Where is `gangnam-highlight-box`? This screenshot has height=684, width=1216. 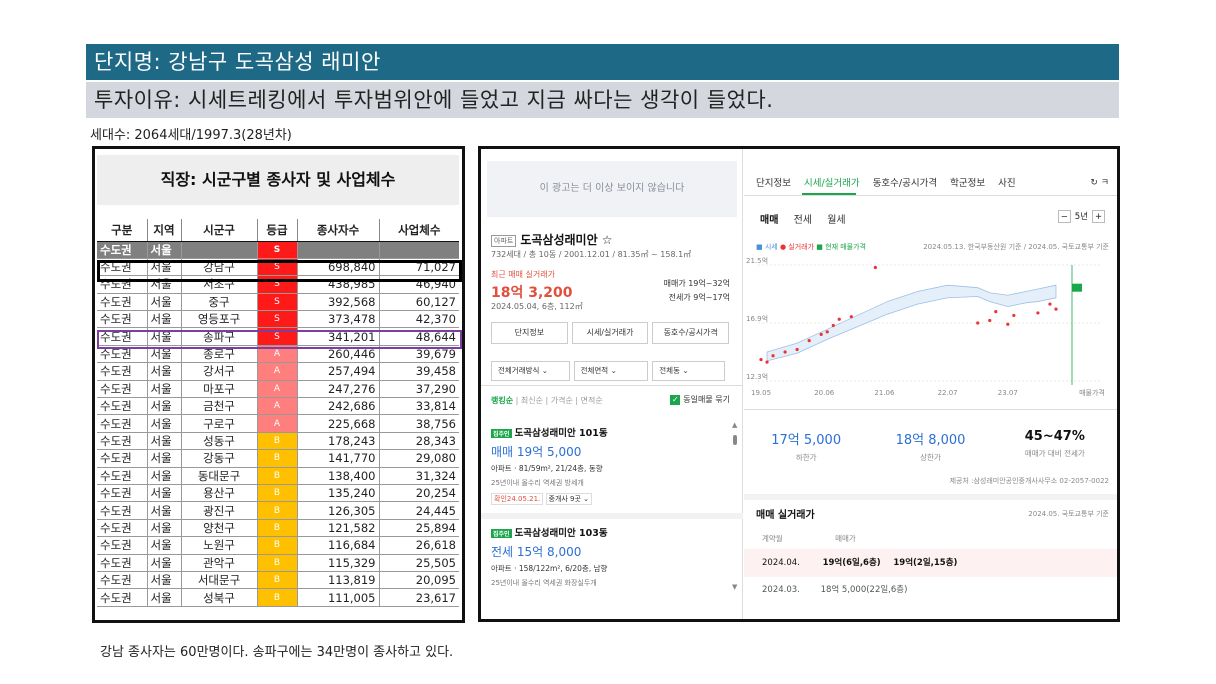 gangnam-highlight-box is located at coordinates (279, 271).